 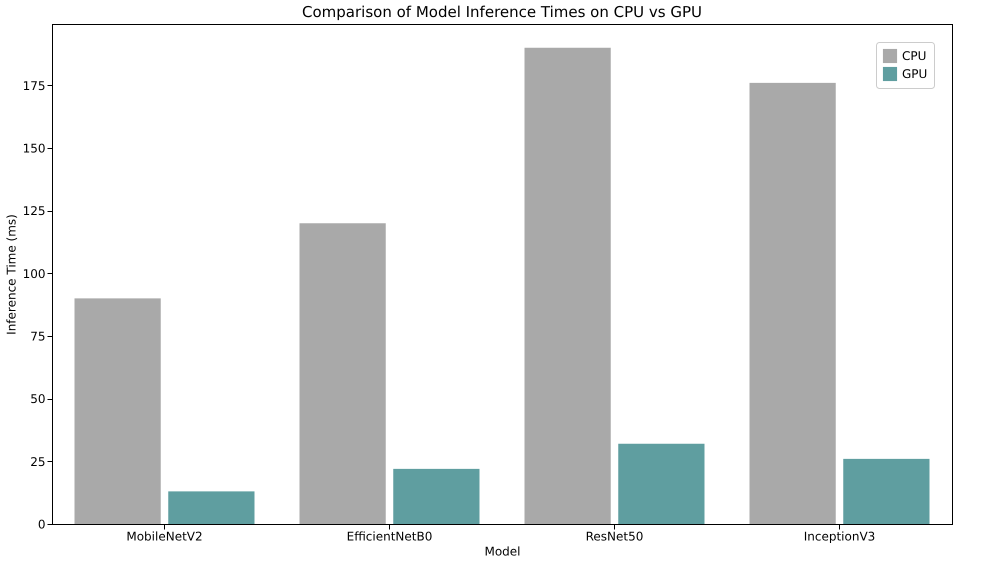 I want to click on y-tick-label: 100, so click(x=34, y=273).